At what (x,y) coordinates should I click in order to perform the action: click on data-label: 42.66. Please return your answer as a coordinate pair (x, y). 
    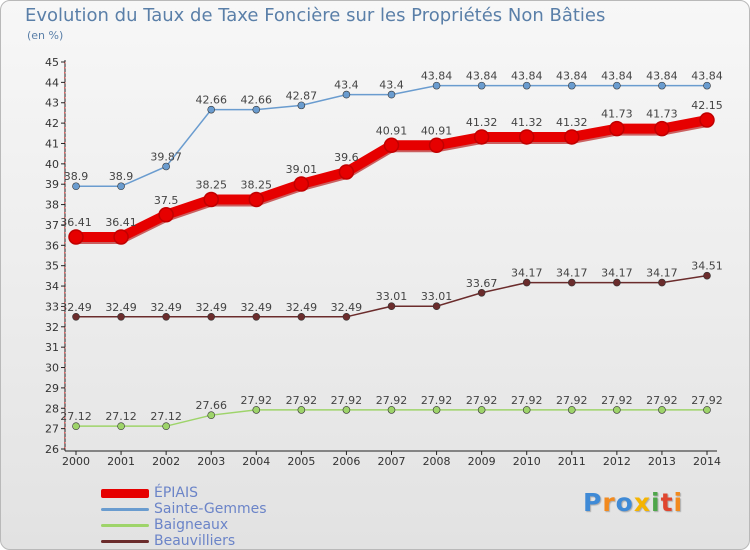
    Looking at the image, I should click on (257, 100).